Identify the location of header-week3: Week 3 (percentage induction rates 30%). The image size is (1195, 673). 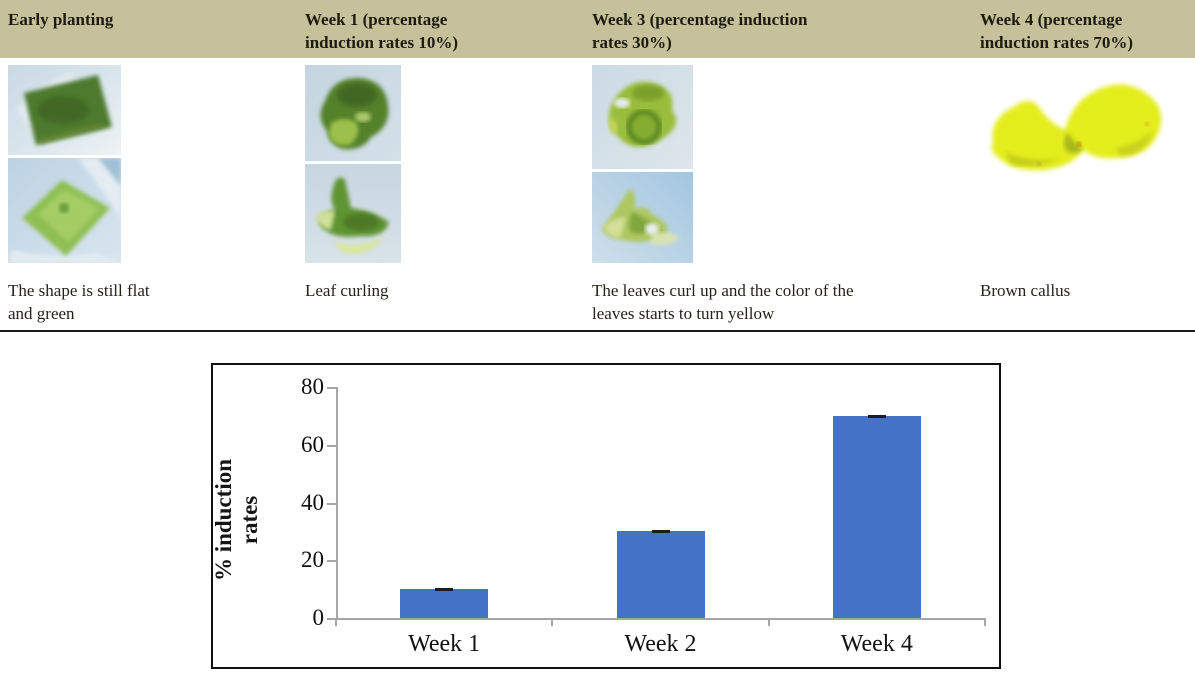
(700, 31).